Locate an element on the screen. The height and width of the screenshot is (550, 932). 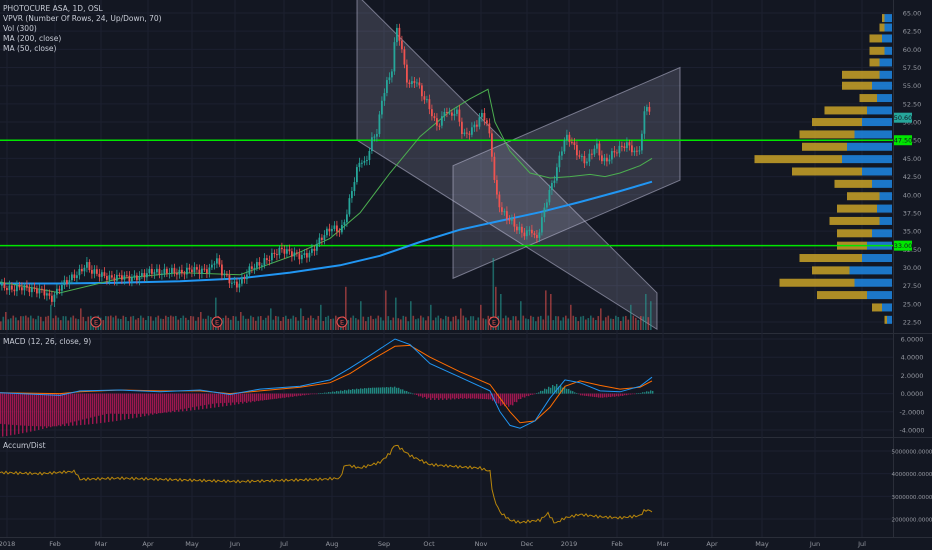
price-tick-label: 55.00 is located at coordinates (912, 86).